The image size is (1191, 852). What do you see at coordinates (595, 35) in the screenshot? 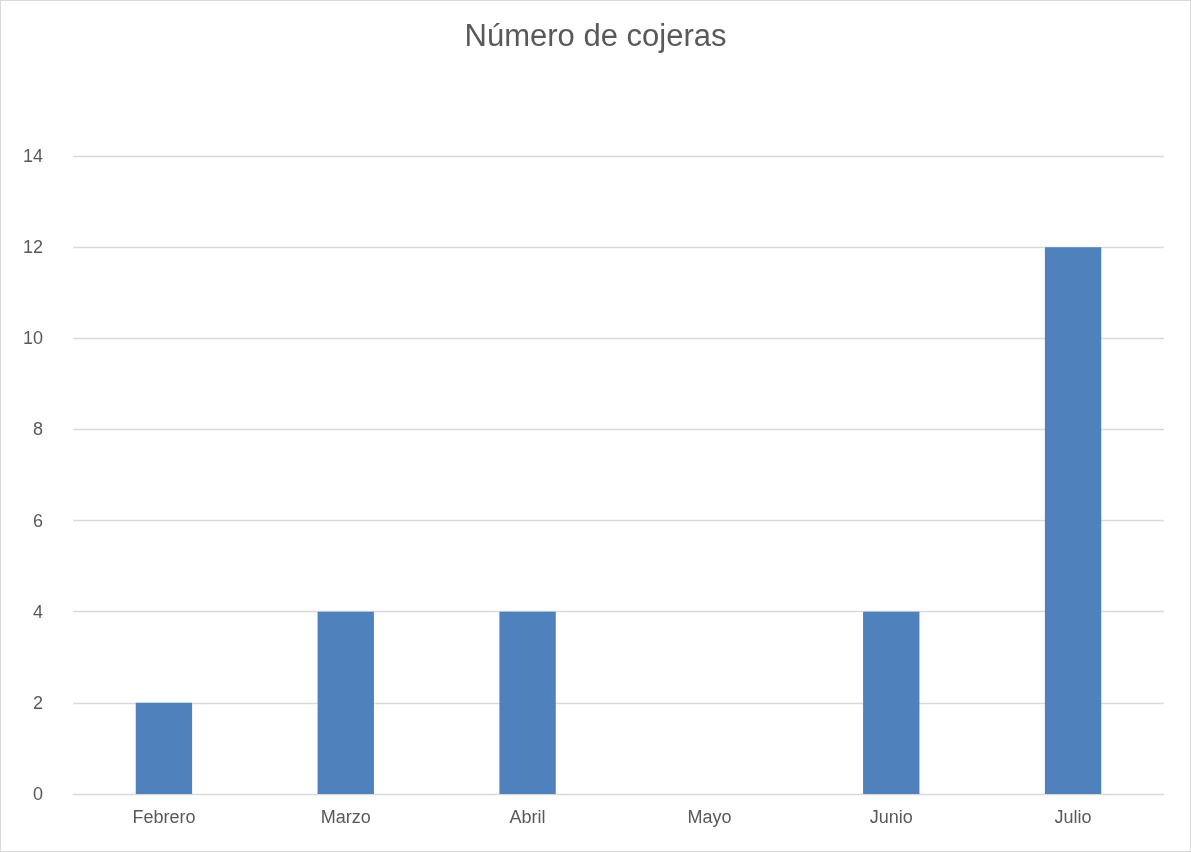
I see `chart-title: Número de cojeras` at bounding box center [595, 35].